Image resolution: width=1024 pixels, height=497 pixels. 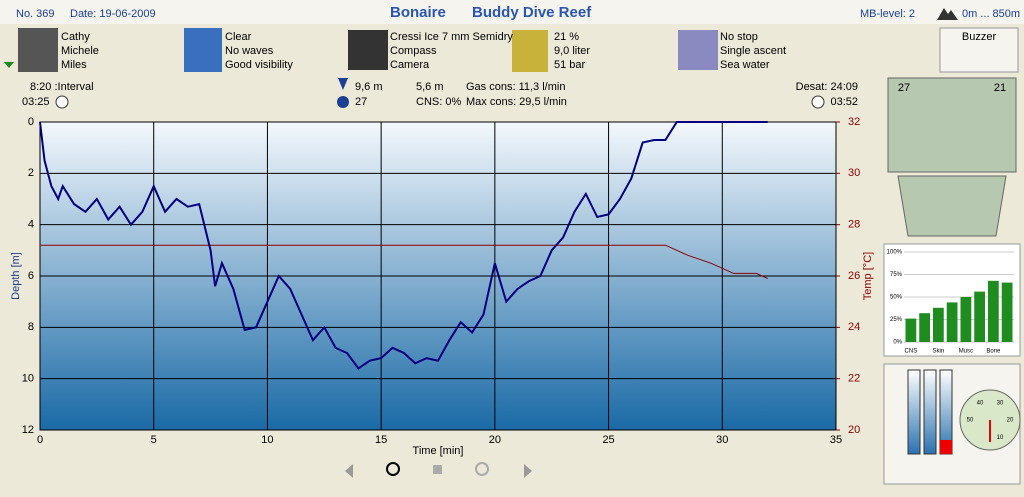 I want to click on dive-type-icon, so click(x=698, y=50).